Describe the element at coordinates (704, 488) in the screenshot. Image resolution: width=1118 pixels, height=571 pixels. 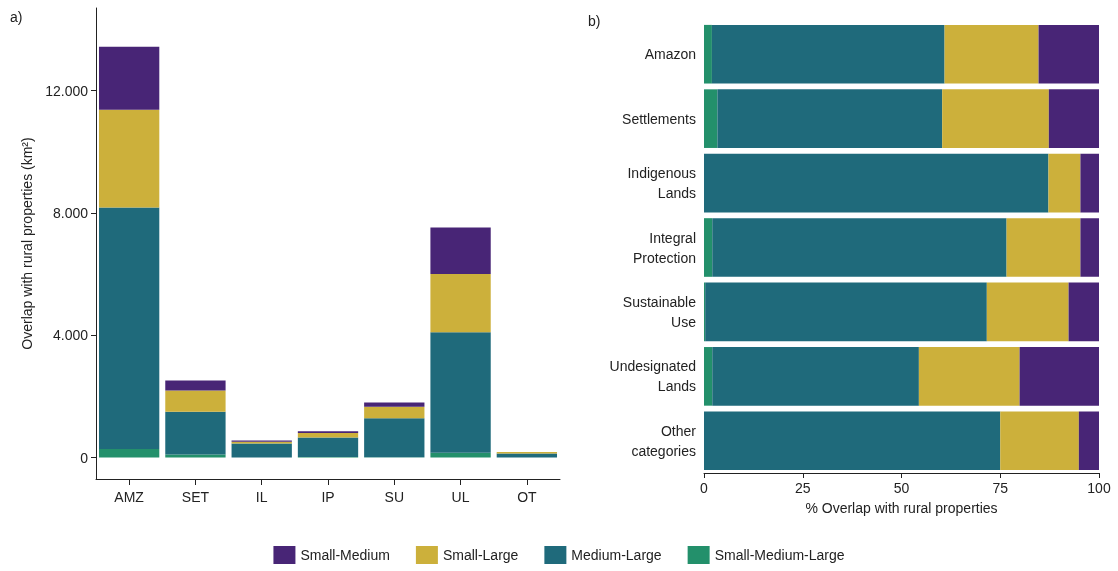
I see `x-tick-label: 0` at that location.